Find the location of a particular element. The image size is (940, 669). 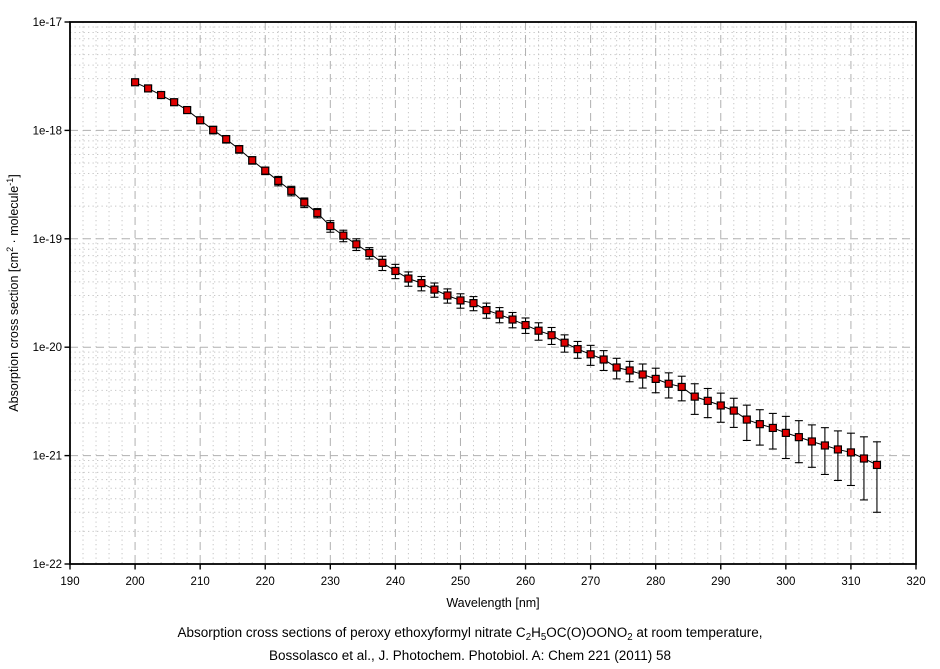

x-tick-label: 260 is located at coordinates (525, 582).